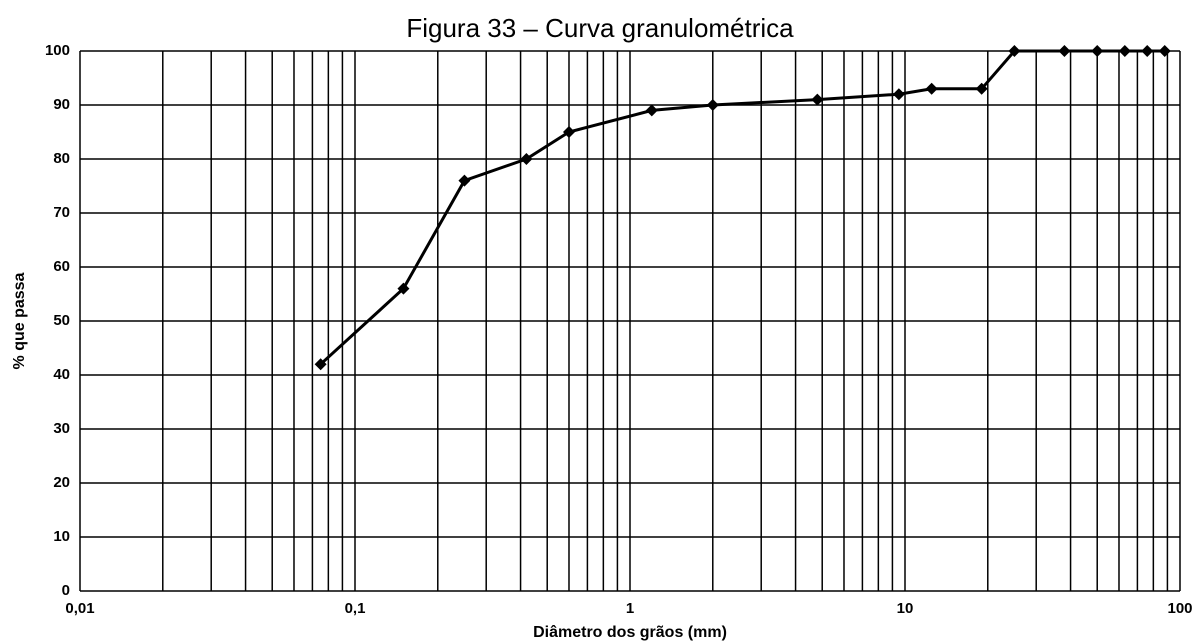  I want to click on y-tick-label: 30, so click(61, 428).